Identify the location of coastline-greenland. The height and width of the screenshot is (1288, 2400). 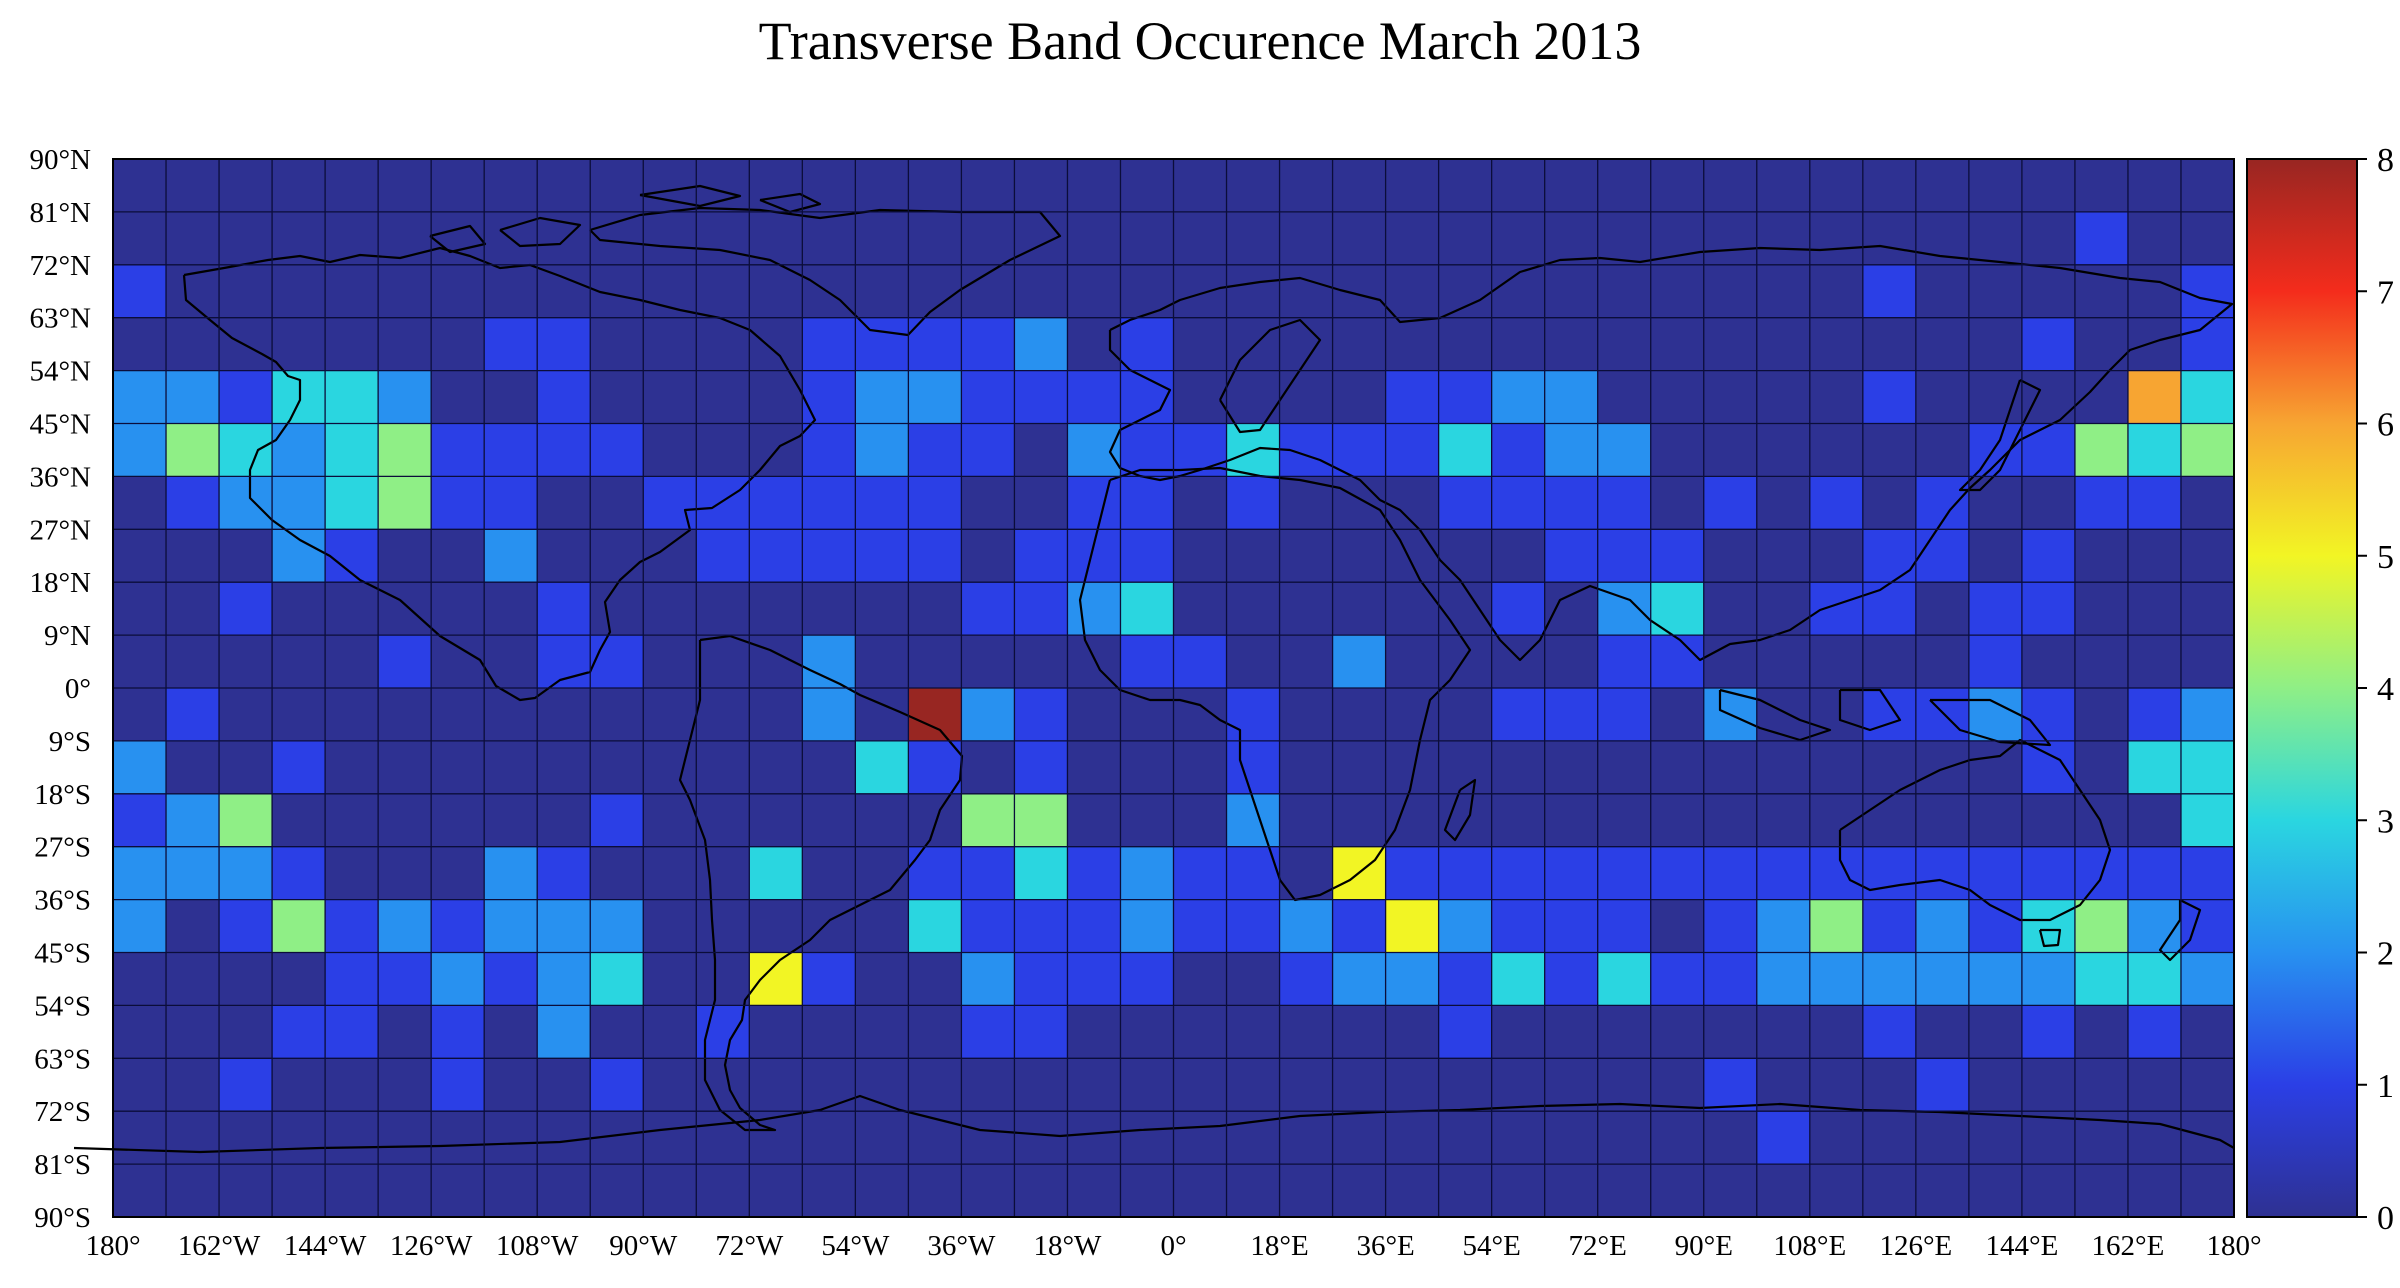
(825, 271).